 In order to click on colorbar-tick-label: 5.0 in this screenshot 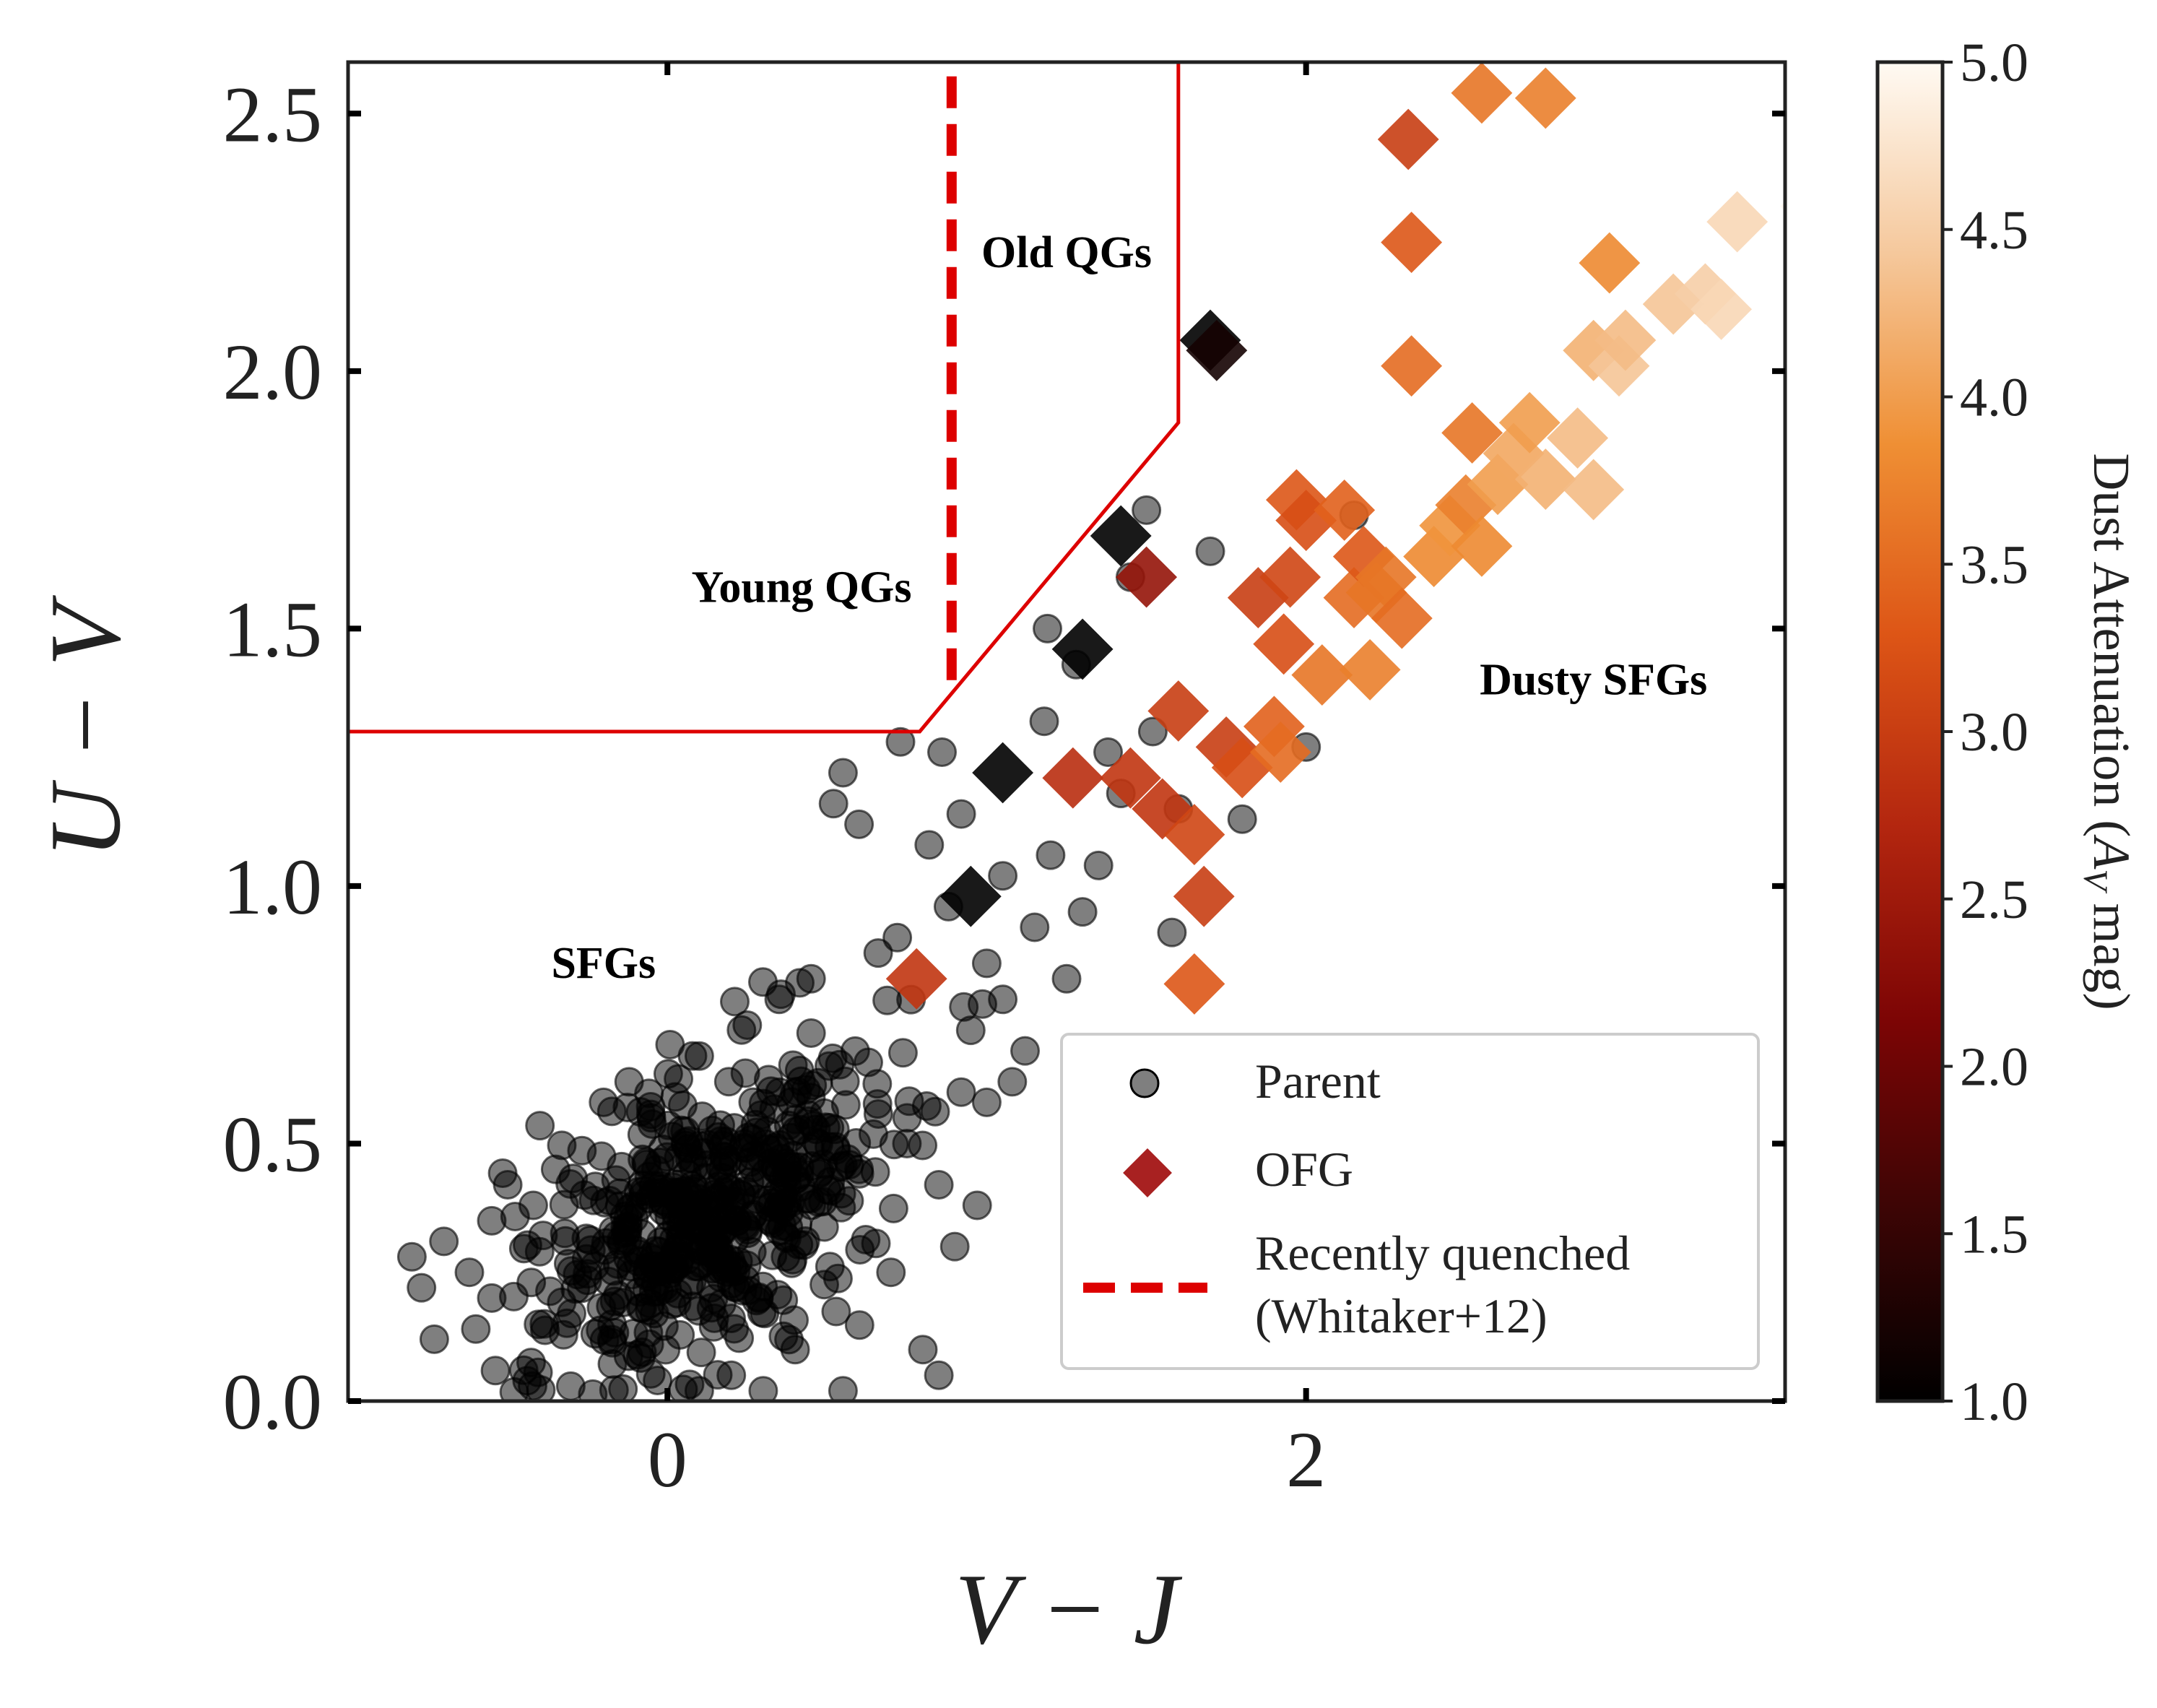, I will do `click(1994, 62)`.